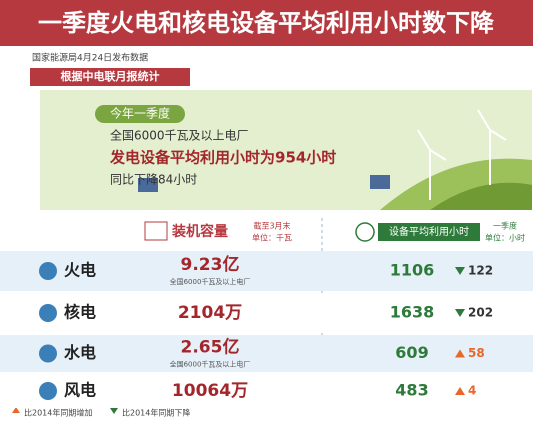 Image resolution: width=533 pixels, height=428 pixels. I want to click on capacity: 10064万, so click(210, 391).